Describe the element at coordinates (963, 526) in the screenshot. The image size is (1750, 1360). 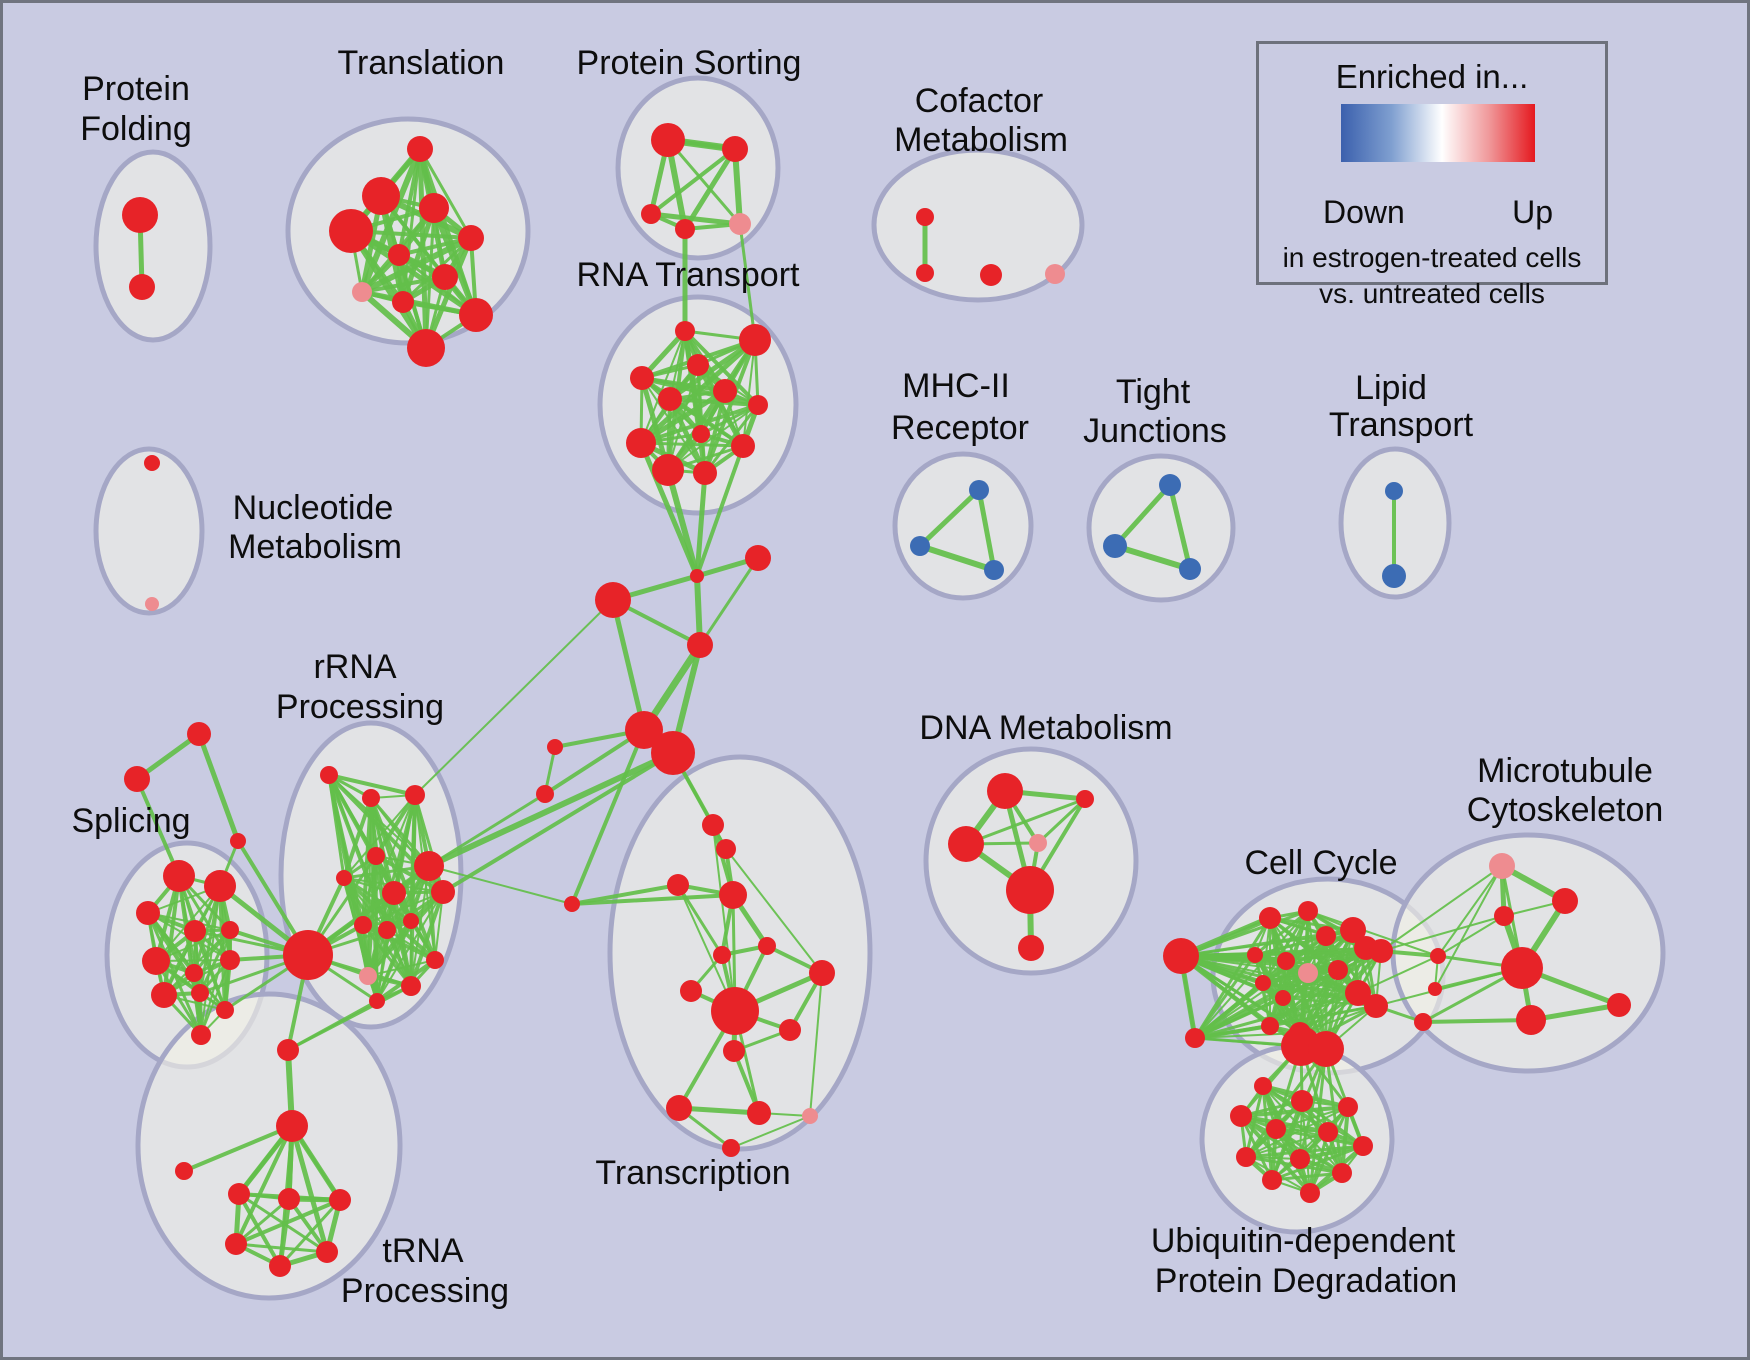
I see `mhc-bubble` at that location.